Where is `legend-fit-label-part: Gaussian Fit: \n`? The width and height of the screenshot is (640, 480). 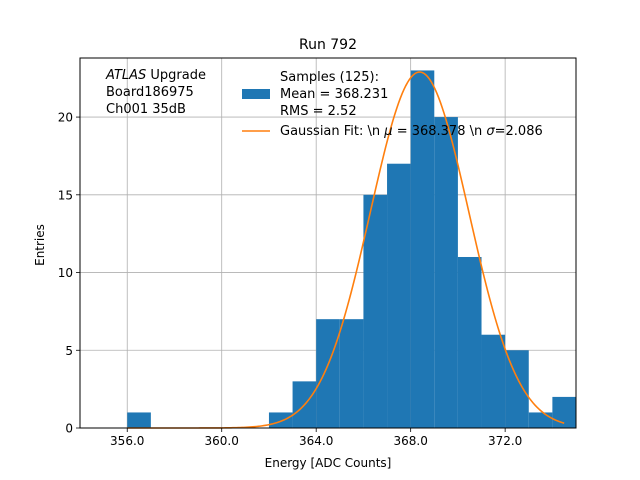 legend-fit-label-part: Gaussian Fit: \n is located at coordinates (332, 131).